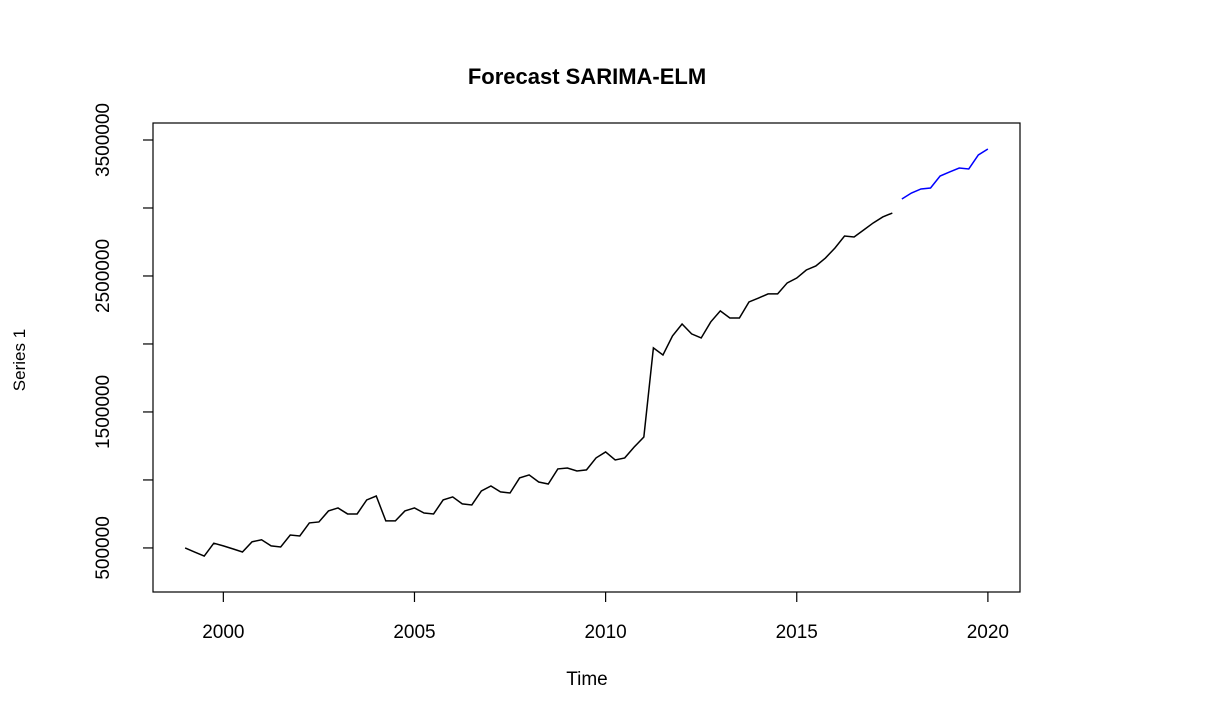 This screenshot has height=727, width=1227. What do you see at coordinates (103, 412) in the screenshot?
I see `y-tick-label: 1500000` at bounding box center [103, 412].